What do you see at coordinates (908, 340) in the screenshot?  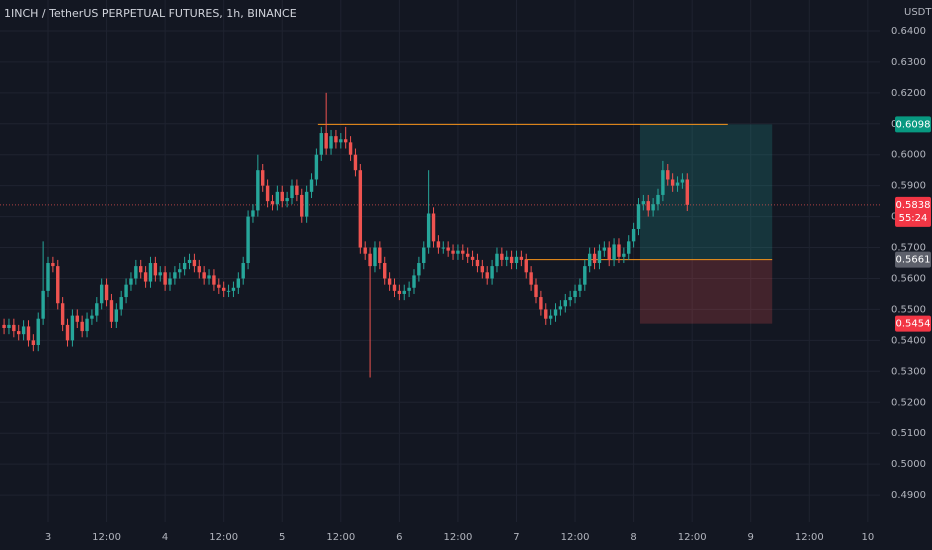 I see `y-tick-label: 0.5400` at bounding box center [908, 340].